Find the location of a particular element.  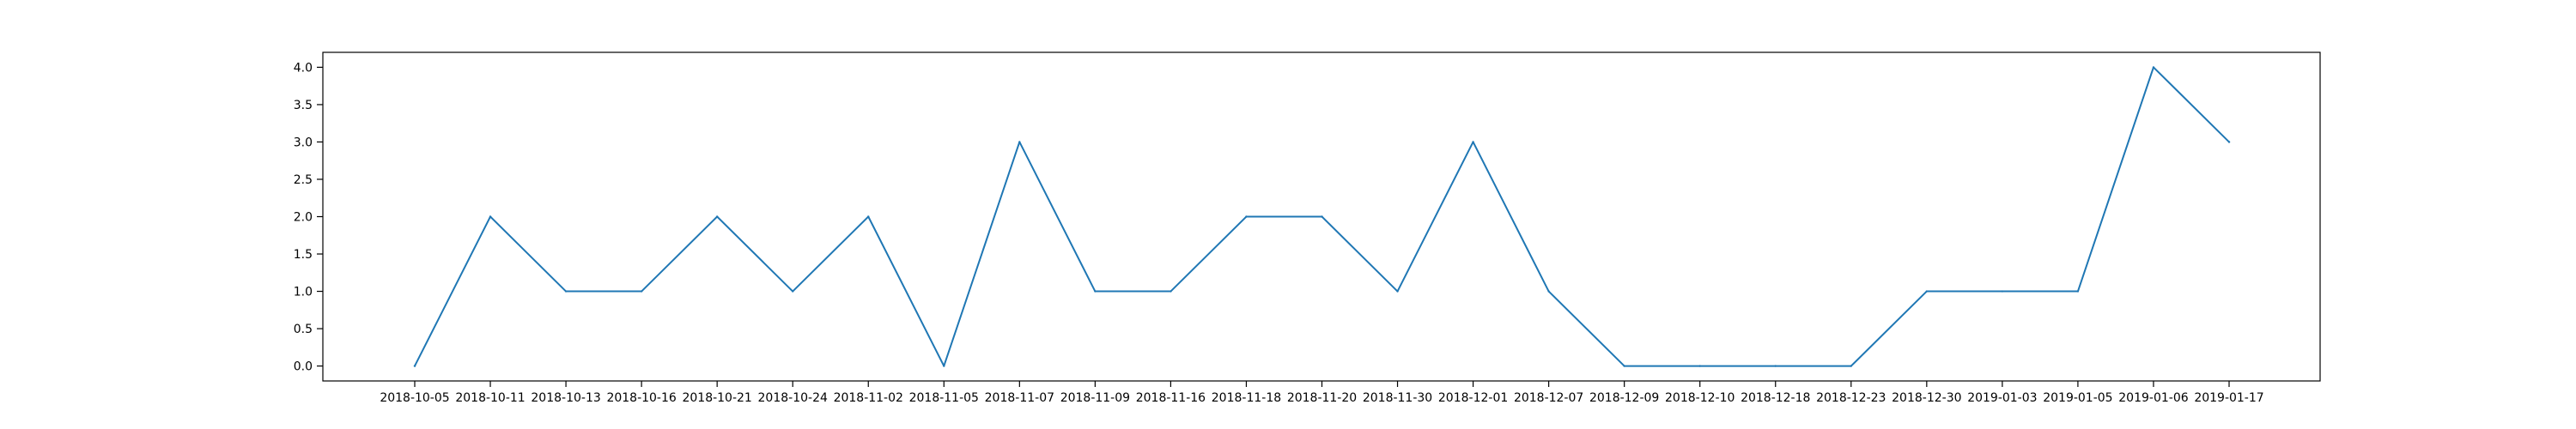

x-tick-label: 2018-12-07 is located at coordinates (1548, 398).